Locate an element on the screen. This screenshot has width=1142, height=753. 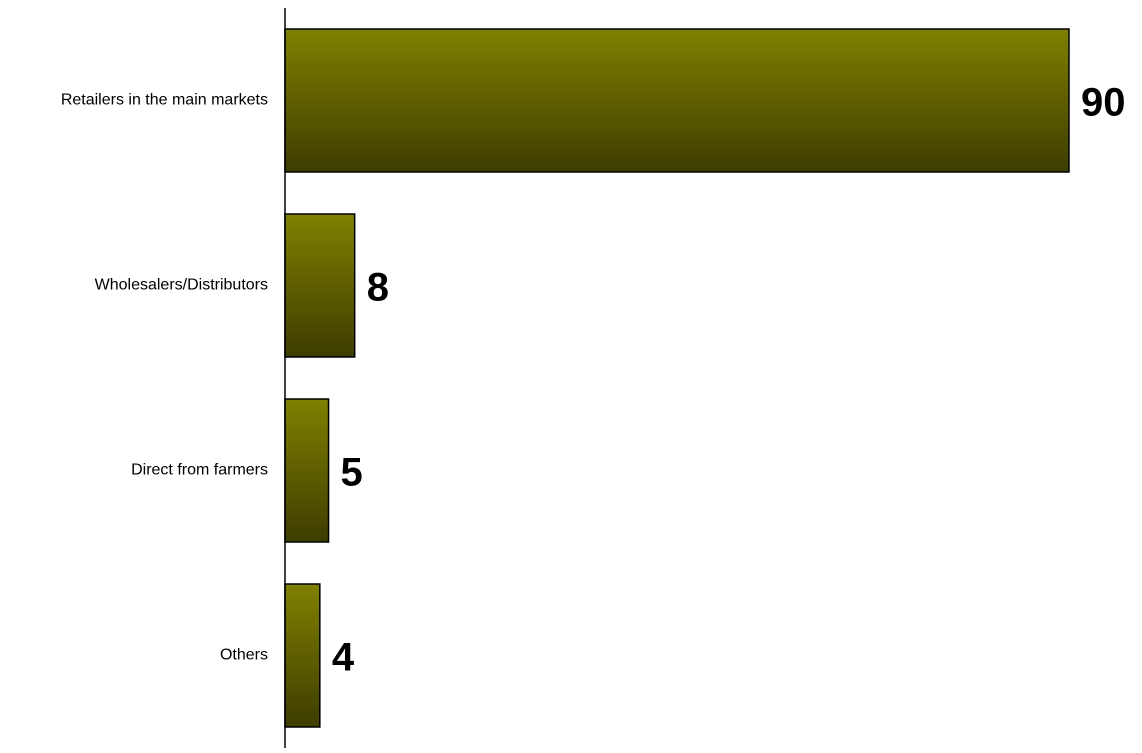
category-label-direct-from-farmers: Direct from farmers is located at coordinates (199, 470).